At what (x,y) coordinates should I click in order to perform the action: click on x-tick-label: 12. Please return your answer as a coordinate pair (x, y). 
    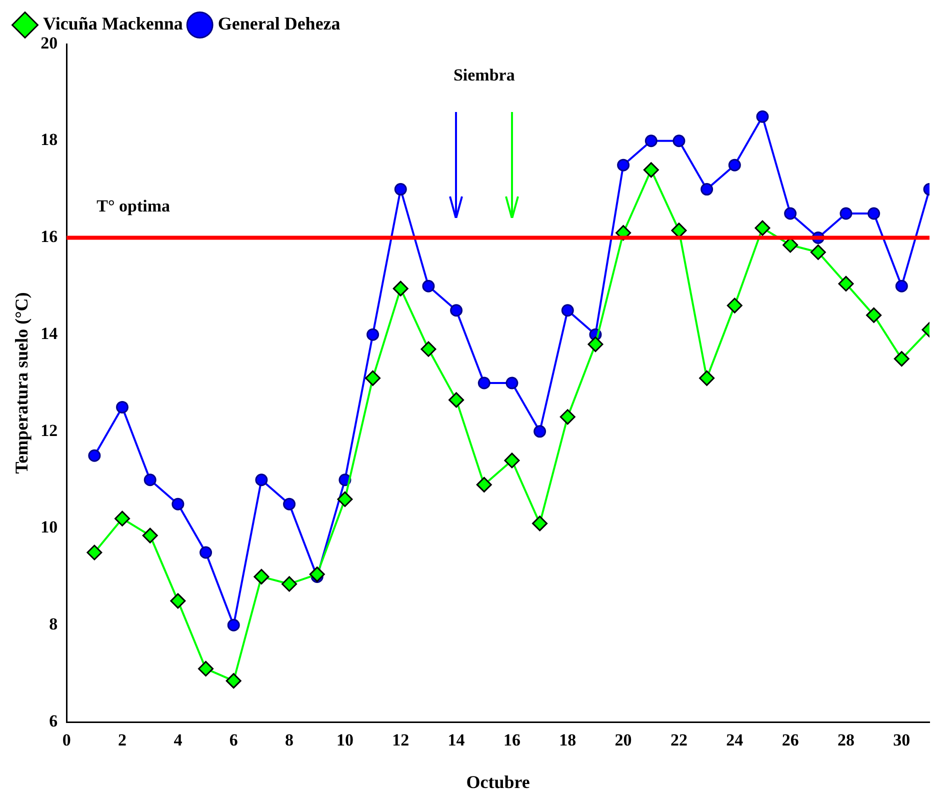
    Looking at the image, I should click on (401, 740).